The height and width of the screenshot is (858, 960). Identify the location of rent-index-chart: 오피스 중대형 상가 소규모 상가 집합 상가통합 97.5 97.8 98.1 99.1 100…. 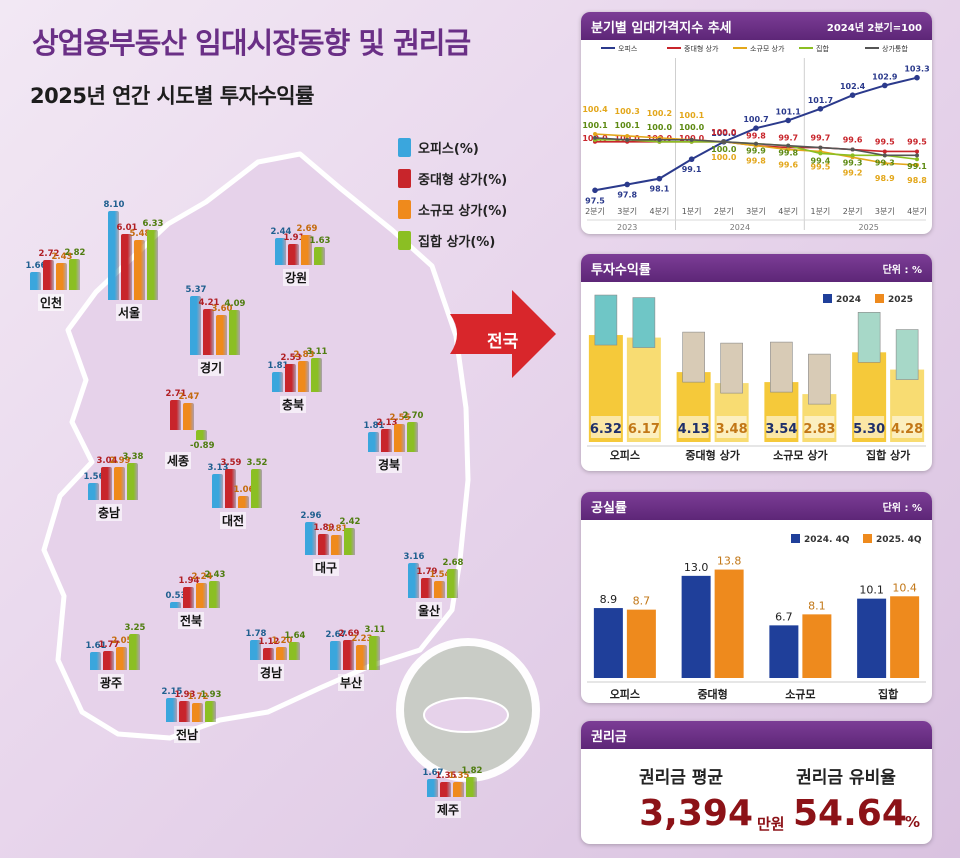
(755, 138).